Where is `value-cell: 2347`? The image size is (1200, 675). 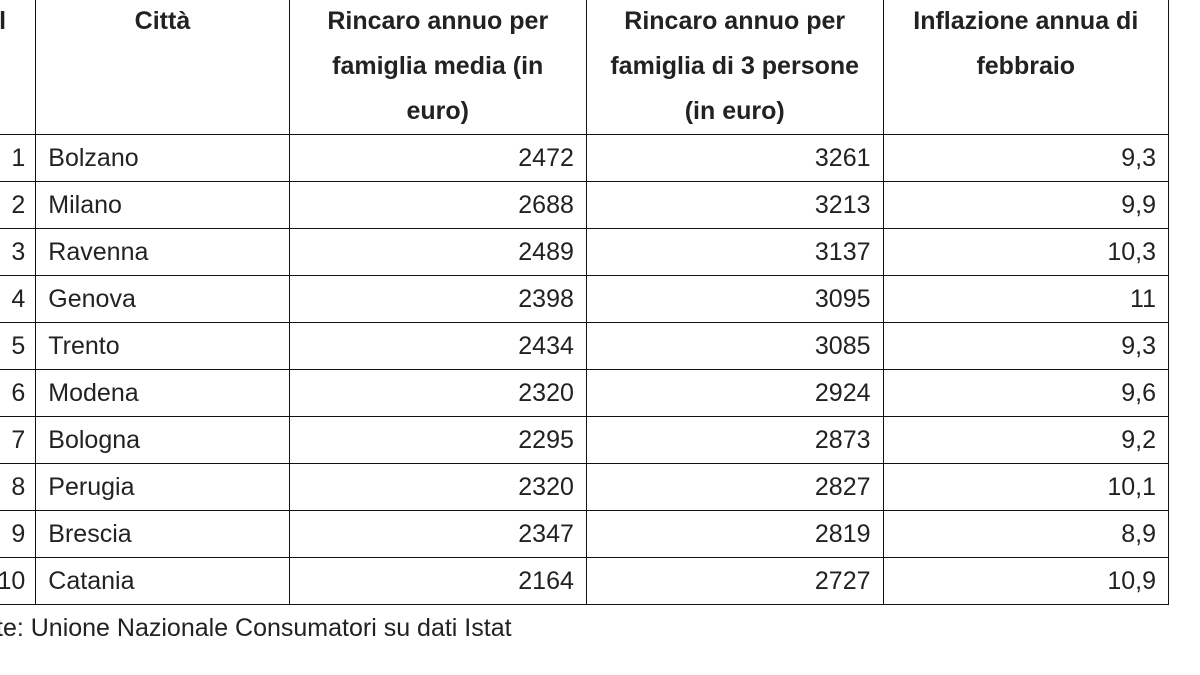
value-cell: 2347 is located at coordinates (437, 534).